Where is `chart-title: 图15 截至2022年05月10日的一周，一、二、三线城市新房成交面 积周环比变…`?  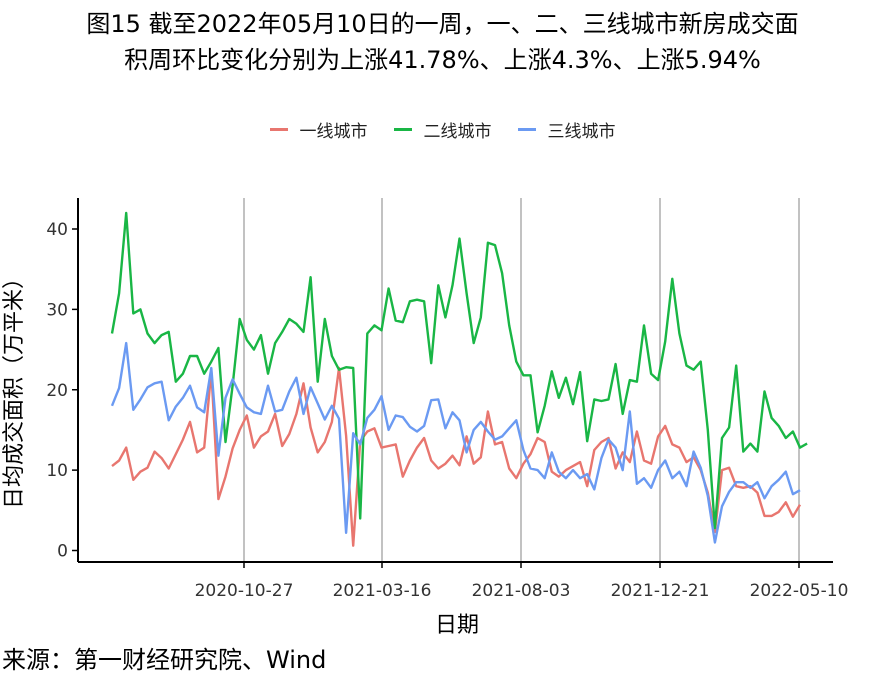 chart-title: 图15 截至2022年05月10日的一周，一、二、三线城市新房成交面 积周环比变… is located at coordinates (442, 42).